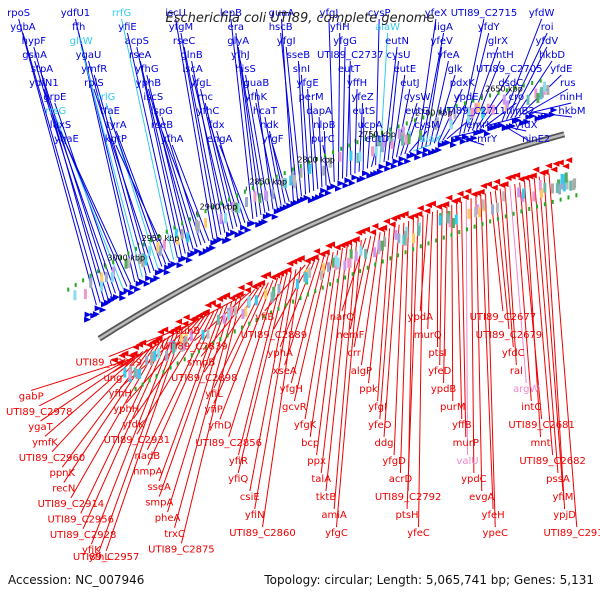 The width and height of the screenshot is (600, 600). I want to click on forward-gene-label: eutD, so click(377, 139).